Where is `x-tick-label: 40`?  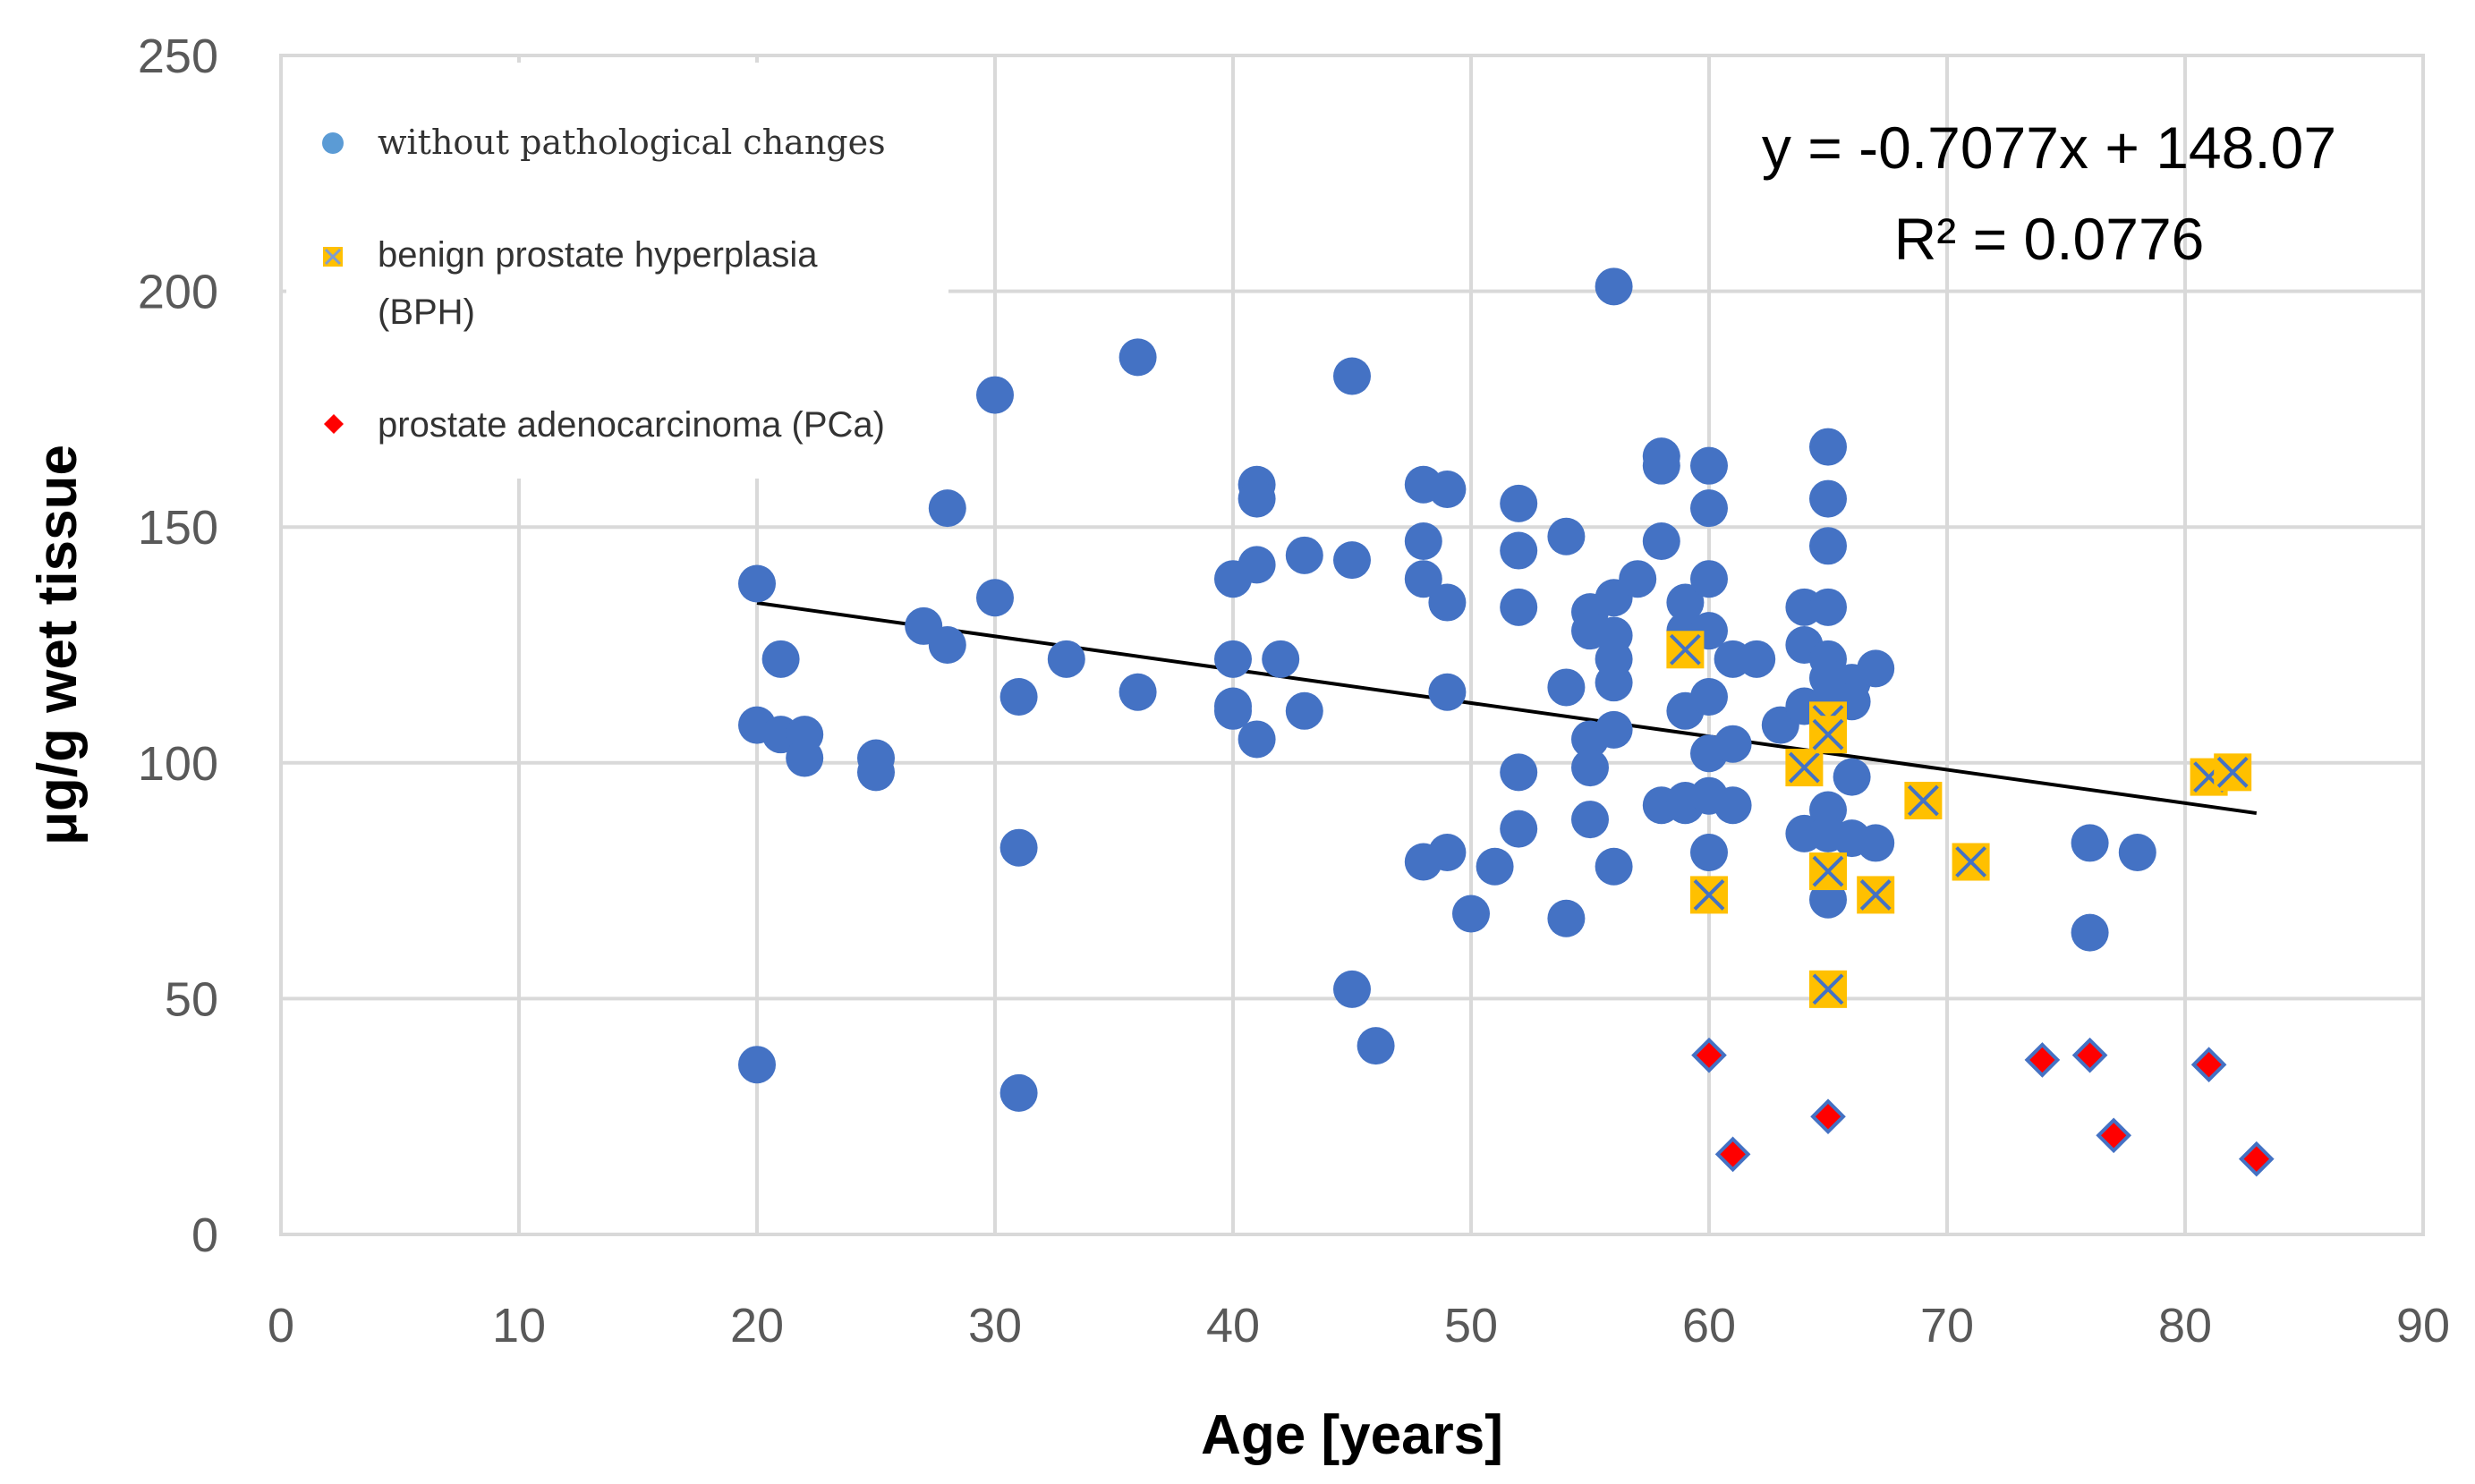
x-tick-label: 40 is located at coordinates (1233, 1326).